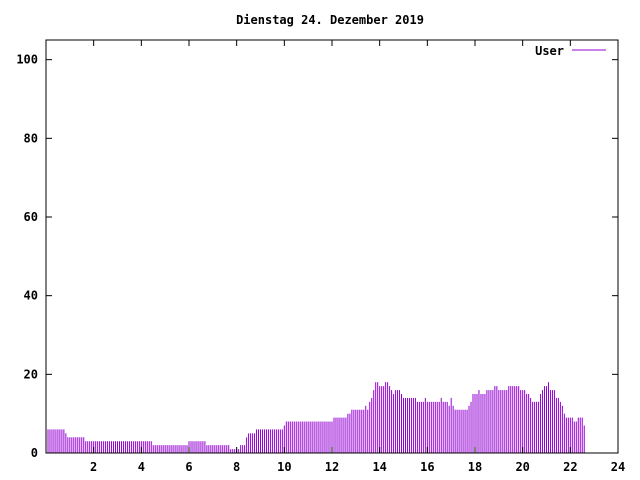 The height and width of the screenshot is (480, 640). Describe the element at coordinates (188, 467) in the screenshot. I see `x-tick-label: 6` at that location.